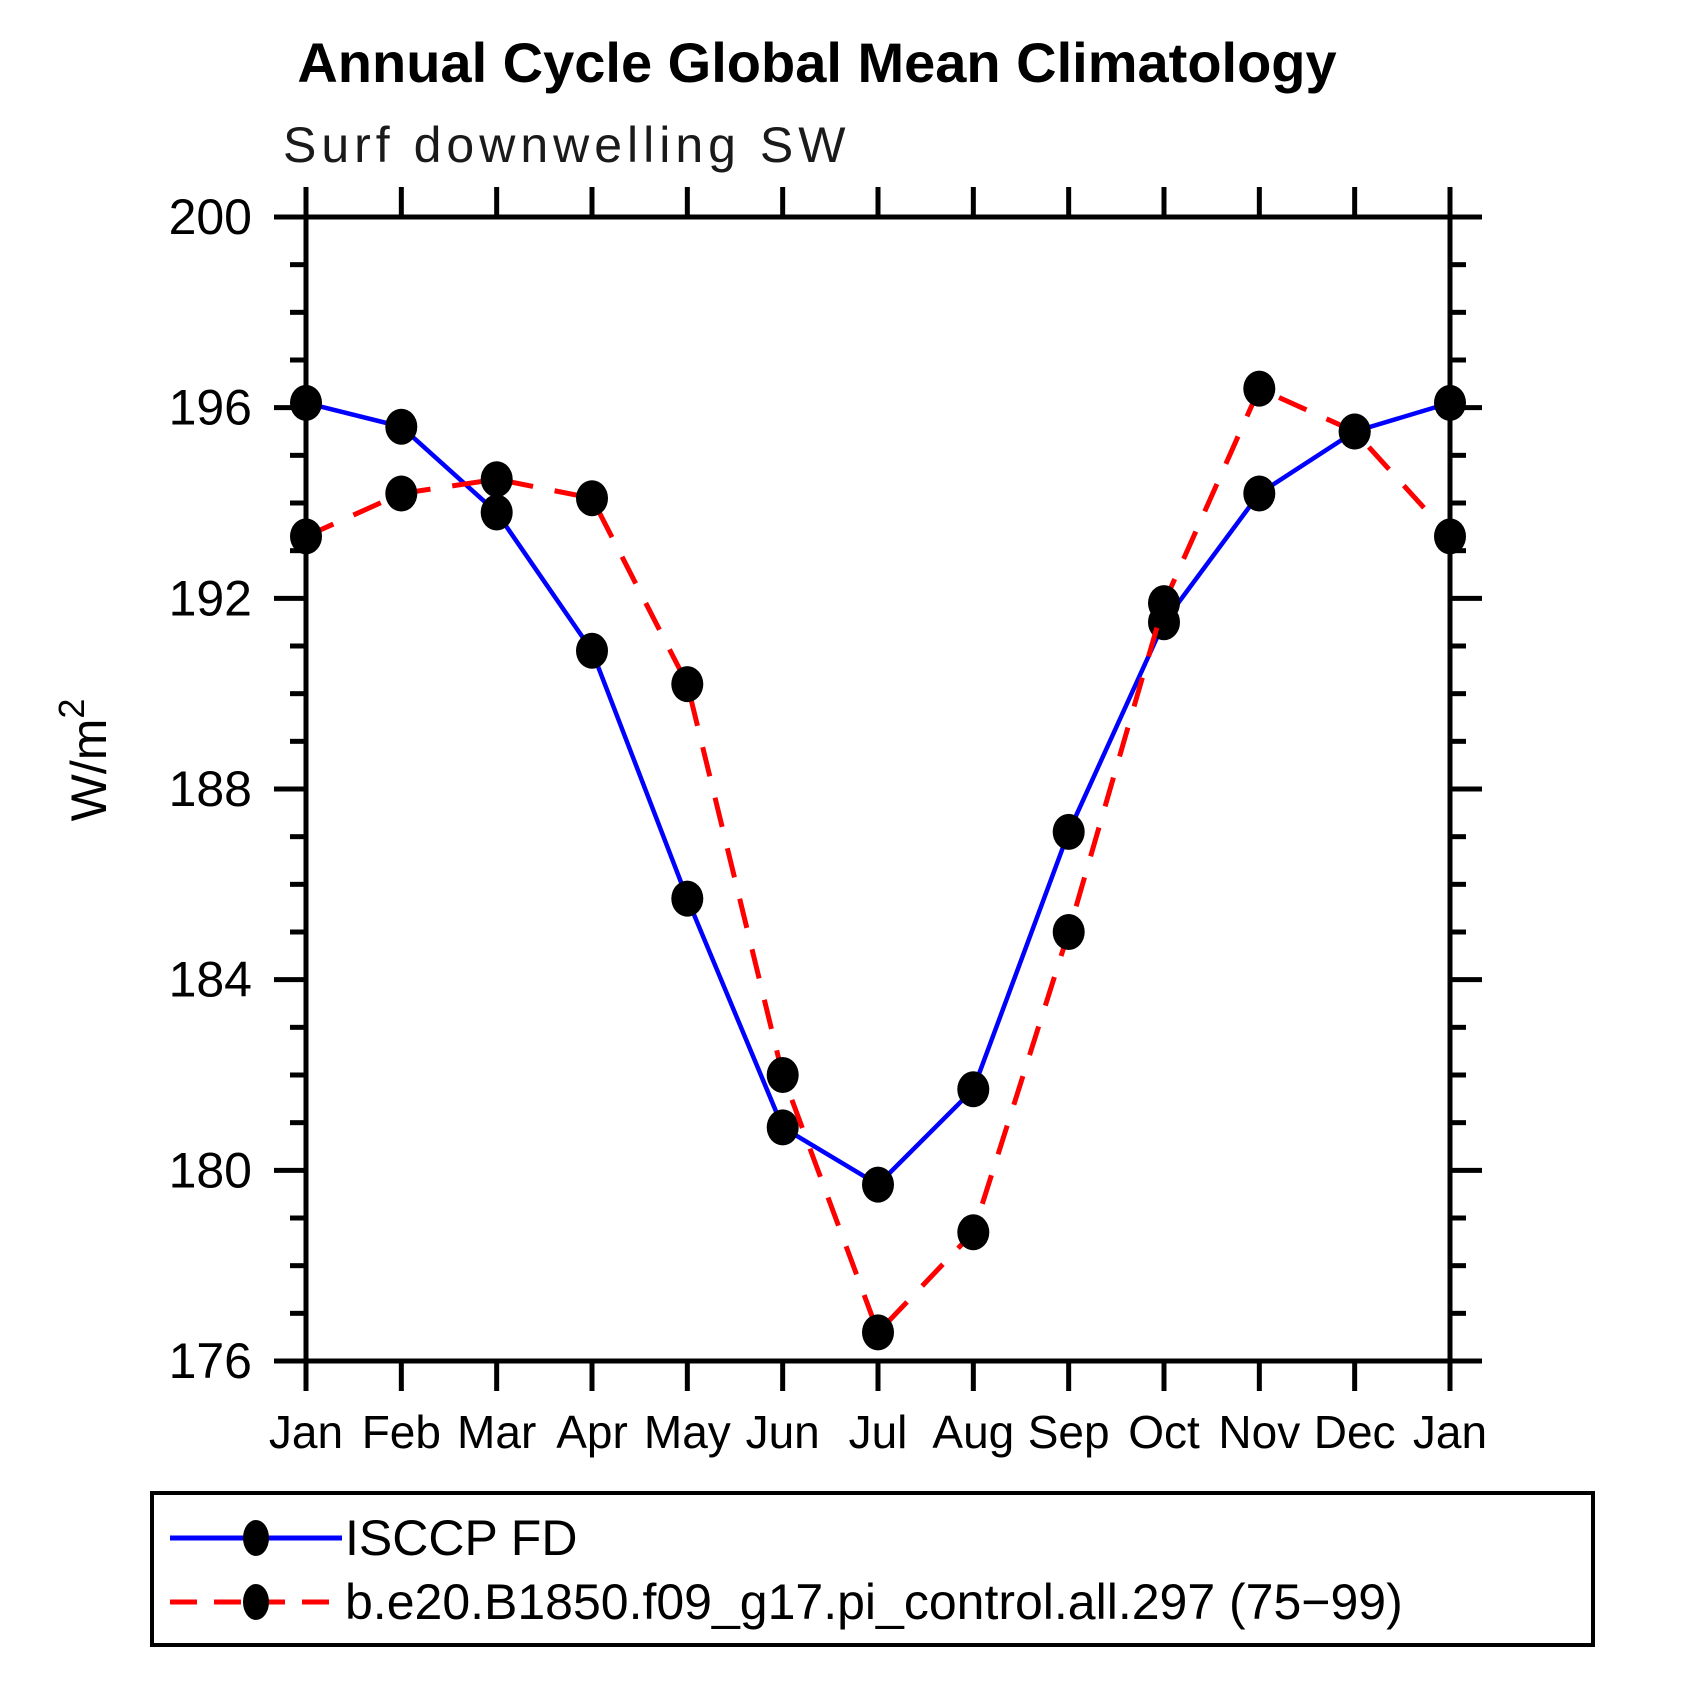 The width and height of the screenshot is (1685, 1685). Describe the element at coordinates (210, 1361) in the screenshot. I see `y-tick-label: 176` at that location.